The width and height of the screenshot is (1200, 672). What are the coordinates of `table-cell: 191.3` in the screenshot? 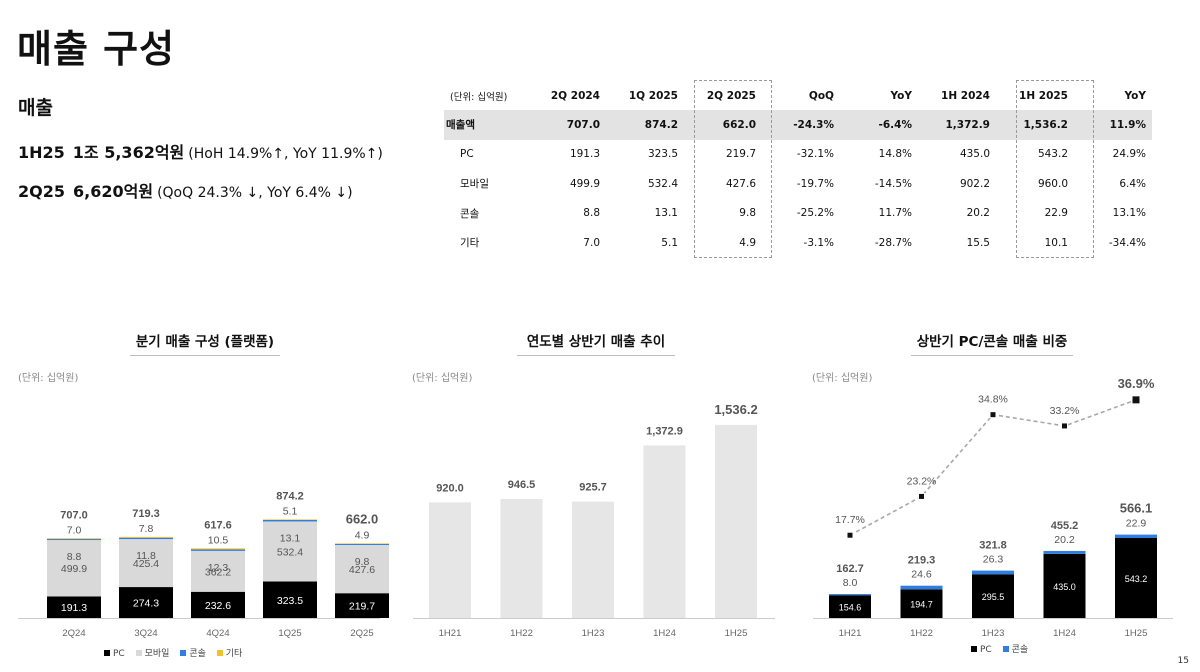 It's located at (584, 154).